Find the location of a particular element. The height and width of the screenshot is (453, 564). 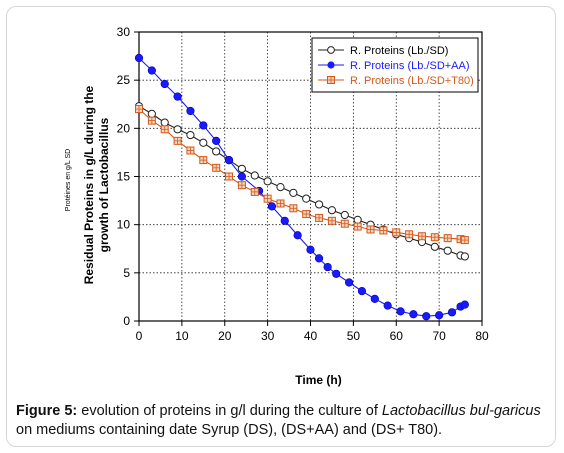

y-tick-label: 25 is located at coordinates (124, 80).